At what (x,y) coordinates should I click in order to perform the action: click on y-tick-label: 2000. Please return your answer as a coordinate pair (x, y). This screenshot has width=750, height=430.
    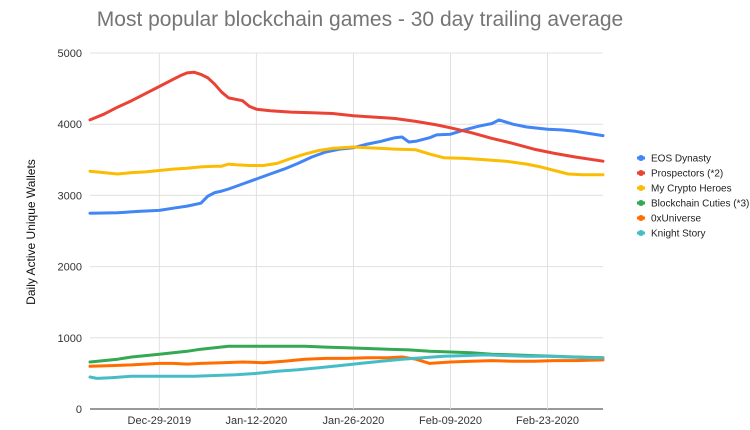
    Looking at the image, I should click on (70, 268).